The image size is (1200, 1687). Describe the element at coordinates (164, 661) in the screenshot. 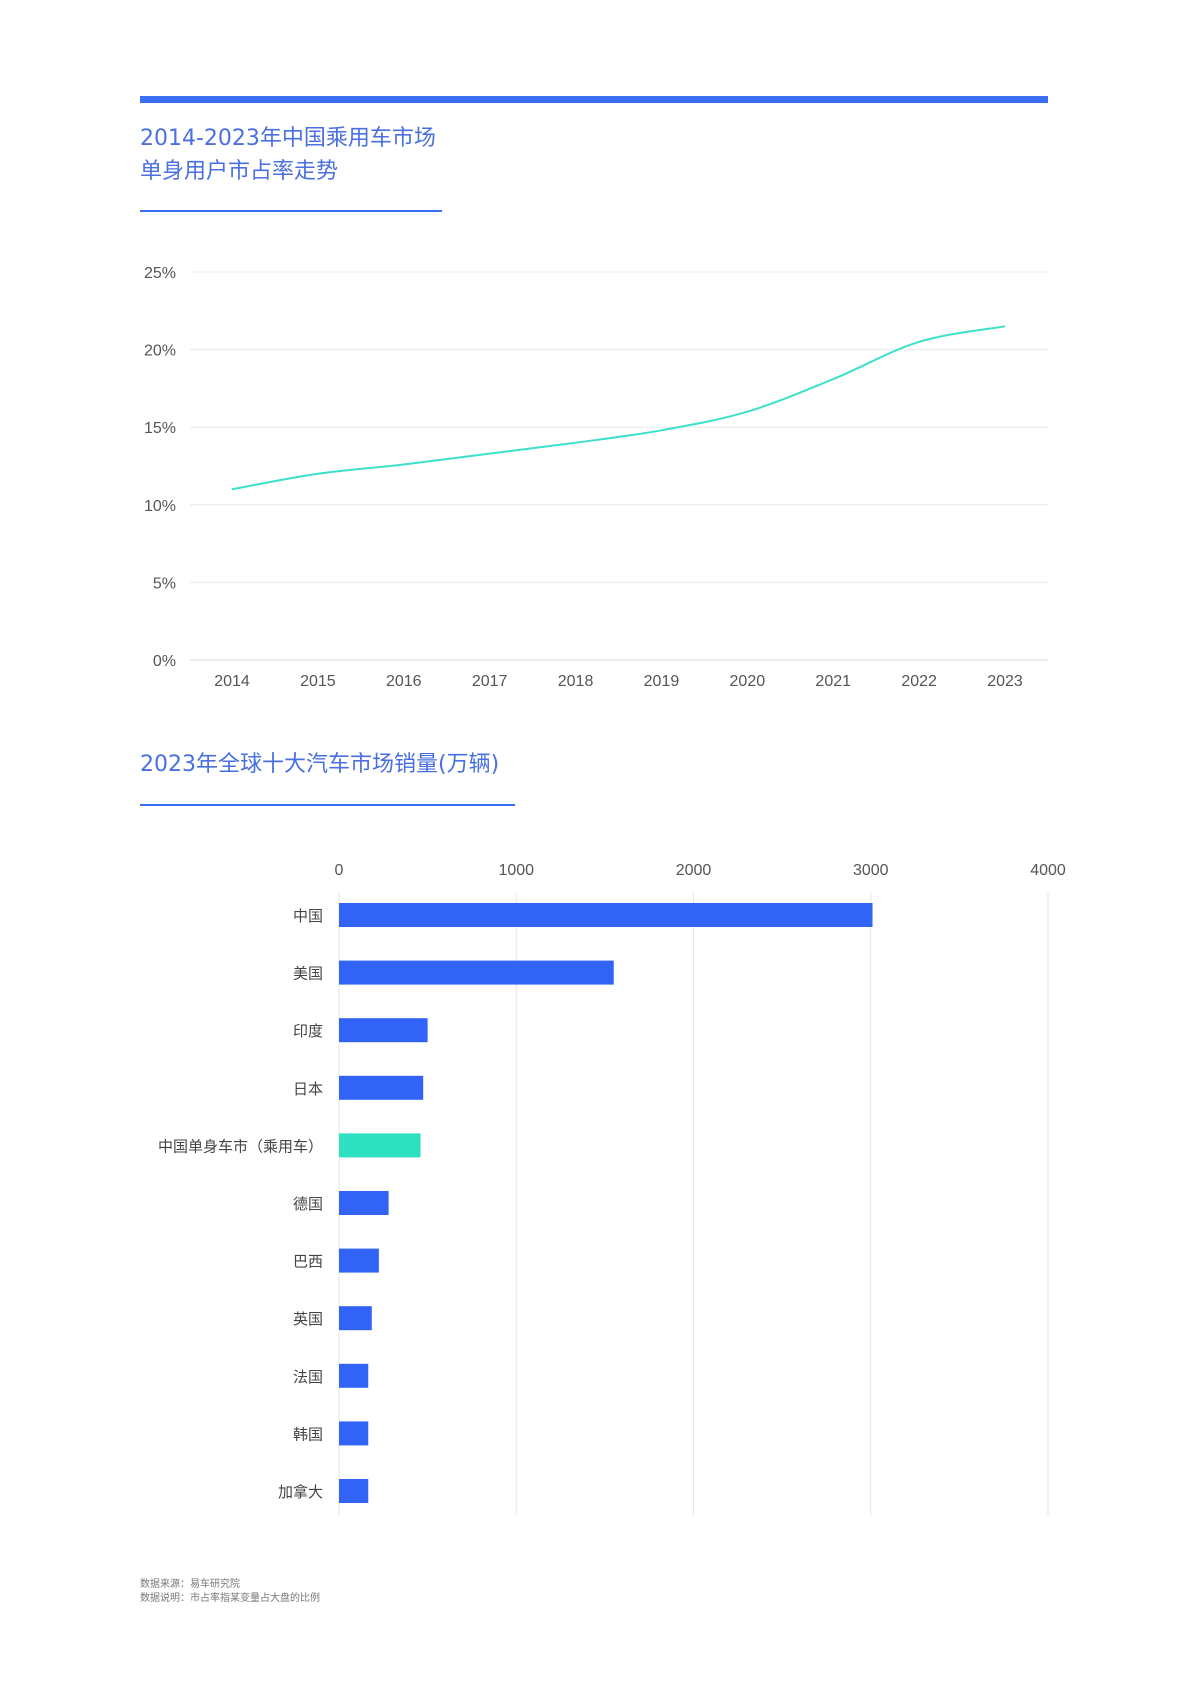

I see `line-chart-y-tick: 0%` at that location.